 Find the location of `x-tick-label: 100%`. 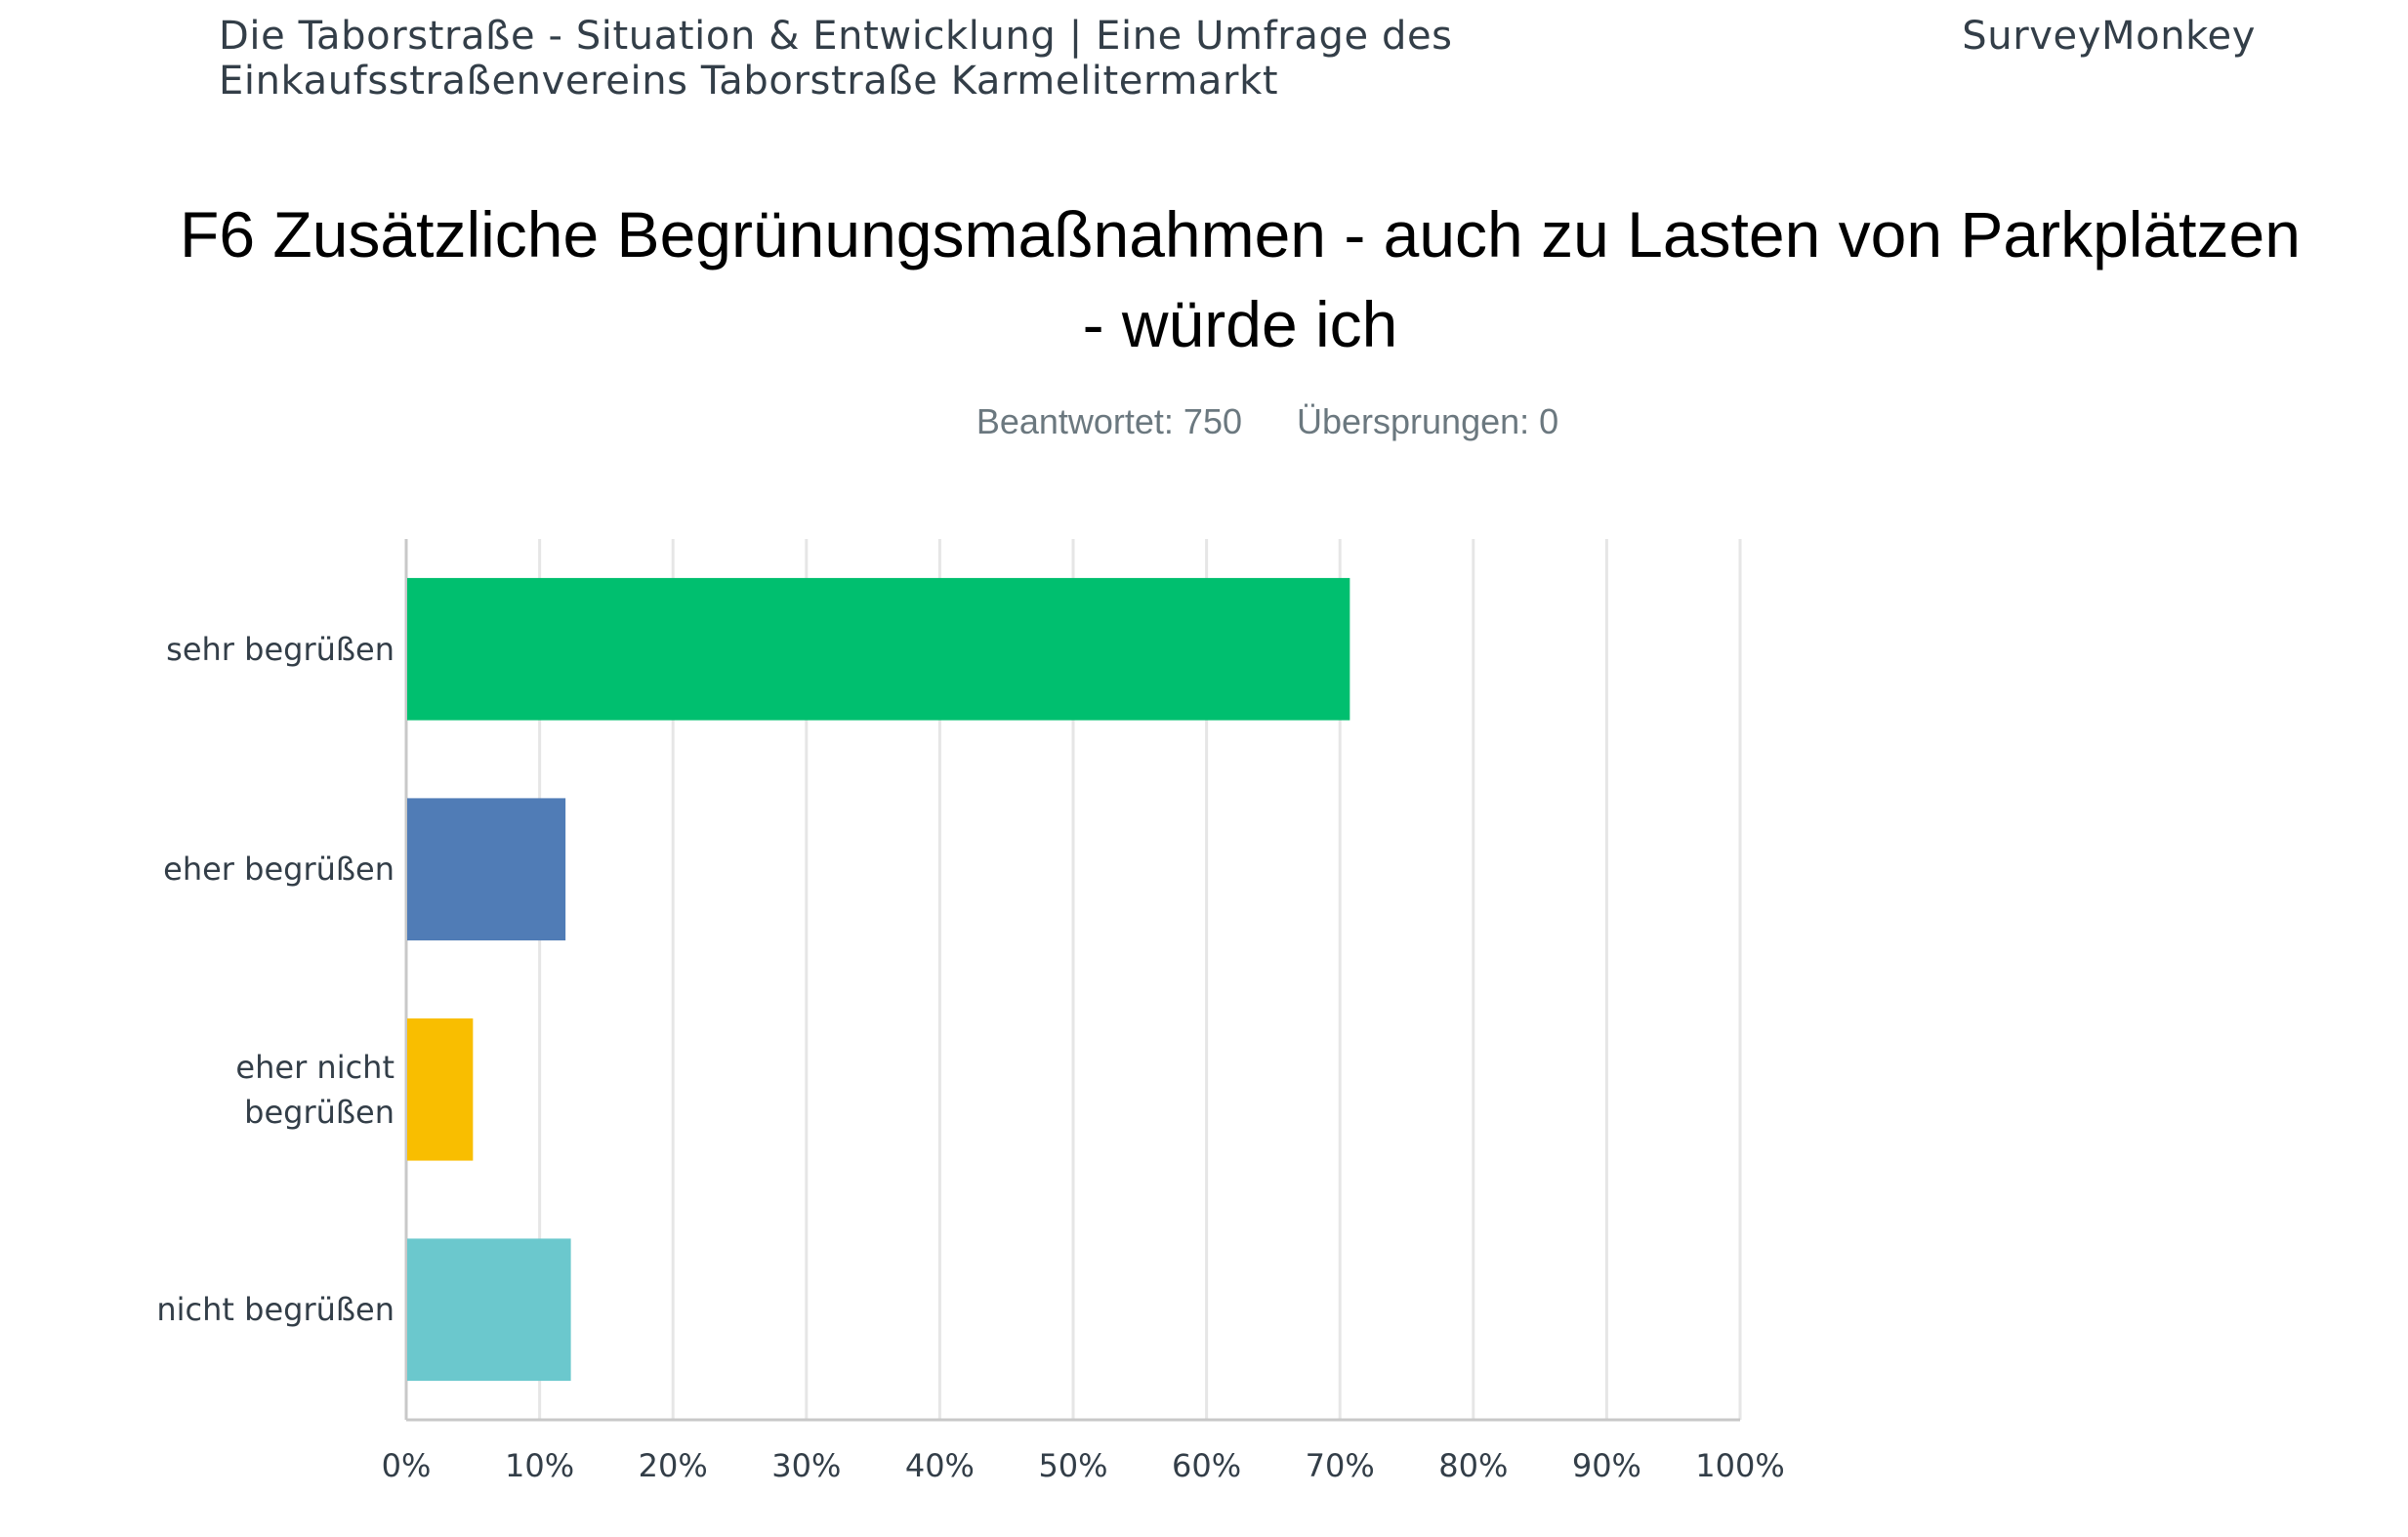

x-tick-label: 100% is located at coordinates (1740, 1465).